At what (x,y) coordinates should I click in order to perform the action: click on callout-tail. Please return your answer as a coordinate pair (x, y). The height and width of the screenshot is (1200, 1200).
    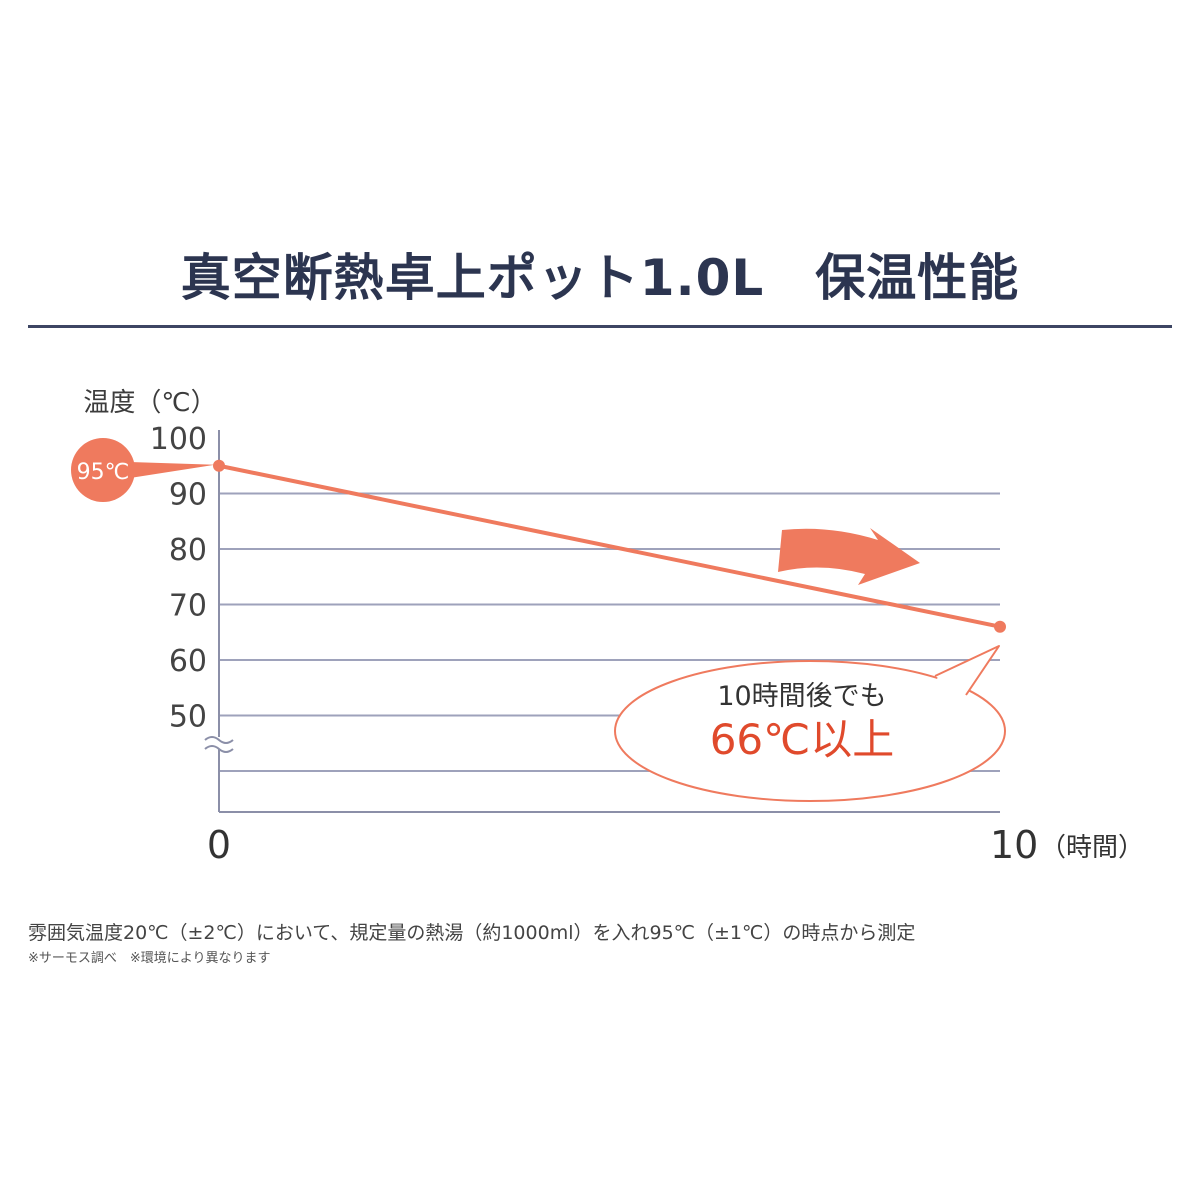
    Looking at the image, I should click on (967, 670).